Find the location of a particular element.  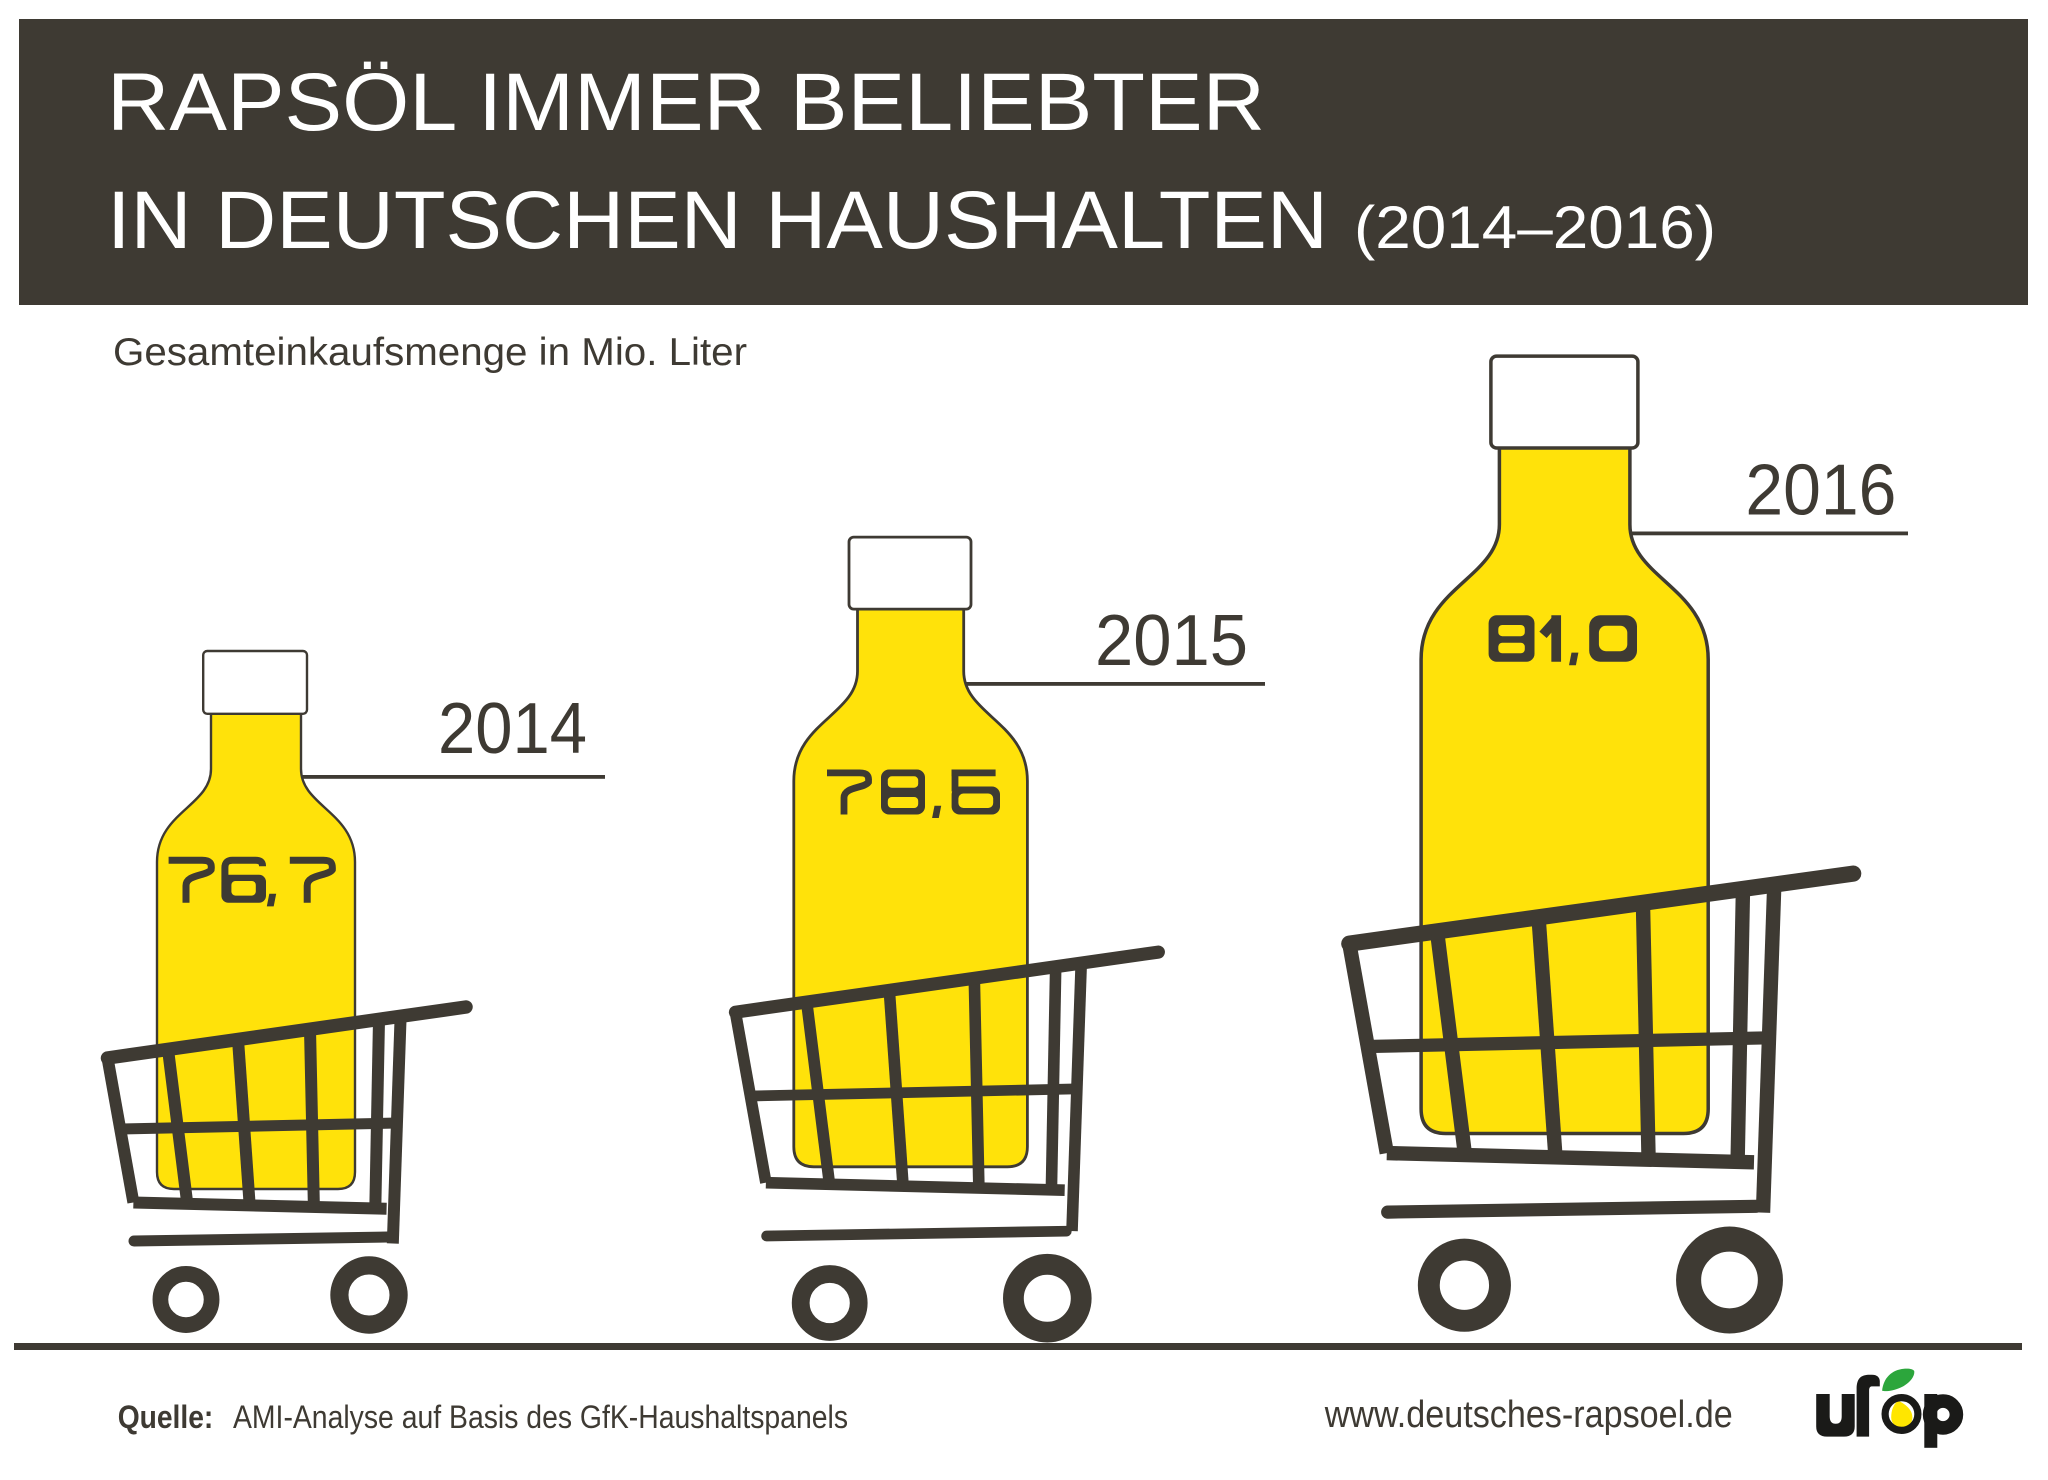

svg-text: 2015 is located at coordinates (1171, 640).